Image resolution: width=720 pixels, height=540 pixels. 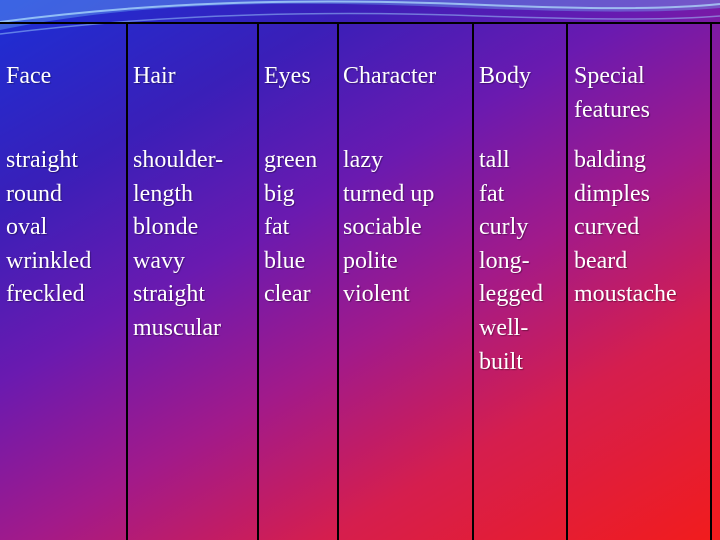 What do you see at coordinates (389, 102) in the screenshot?
I see `column-header: Character` at bounding box center [389, 102].